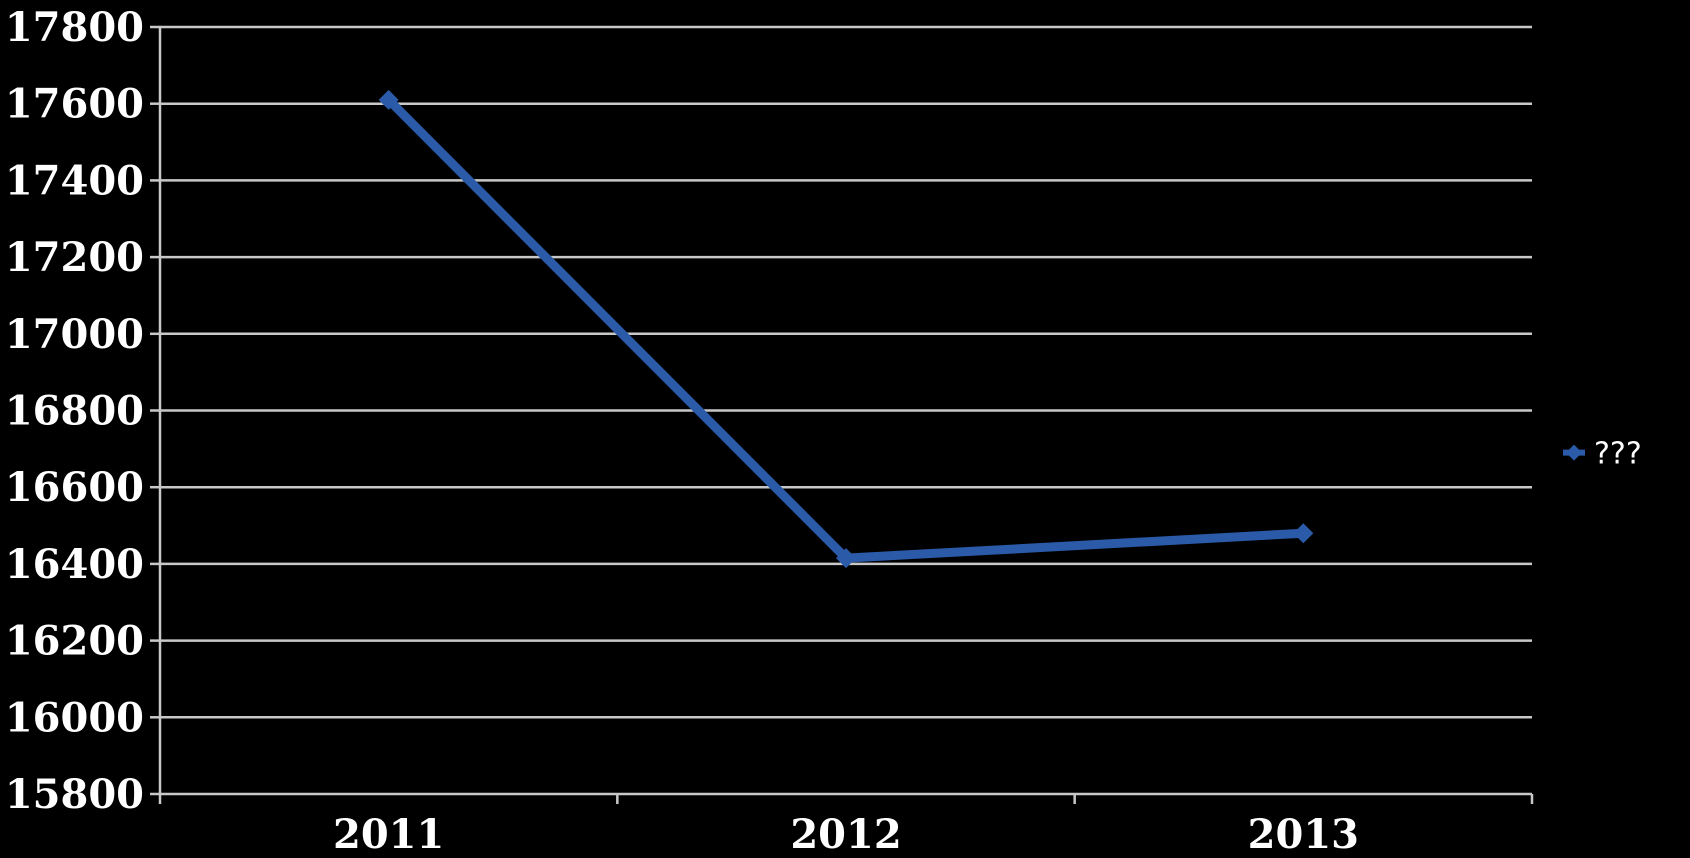 Image resolution: width=1690 pixels, height=858 pixels. I want to click on y-tick-label: 15800, so click(74, 794).